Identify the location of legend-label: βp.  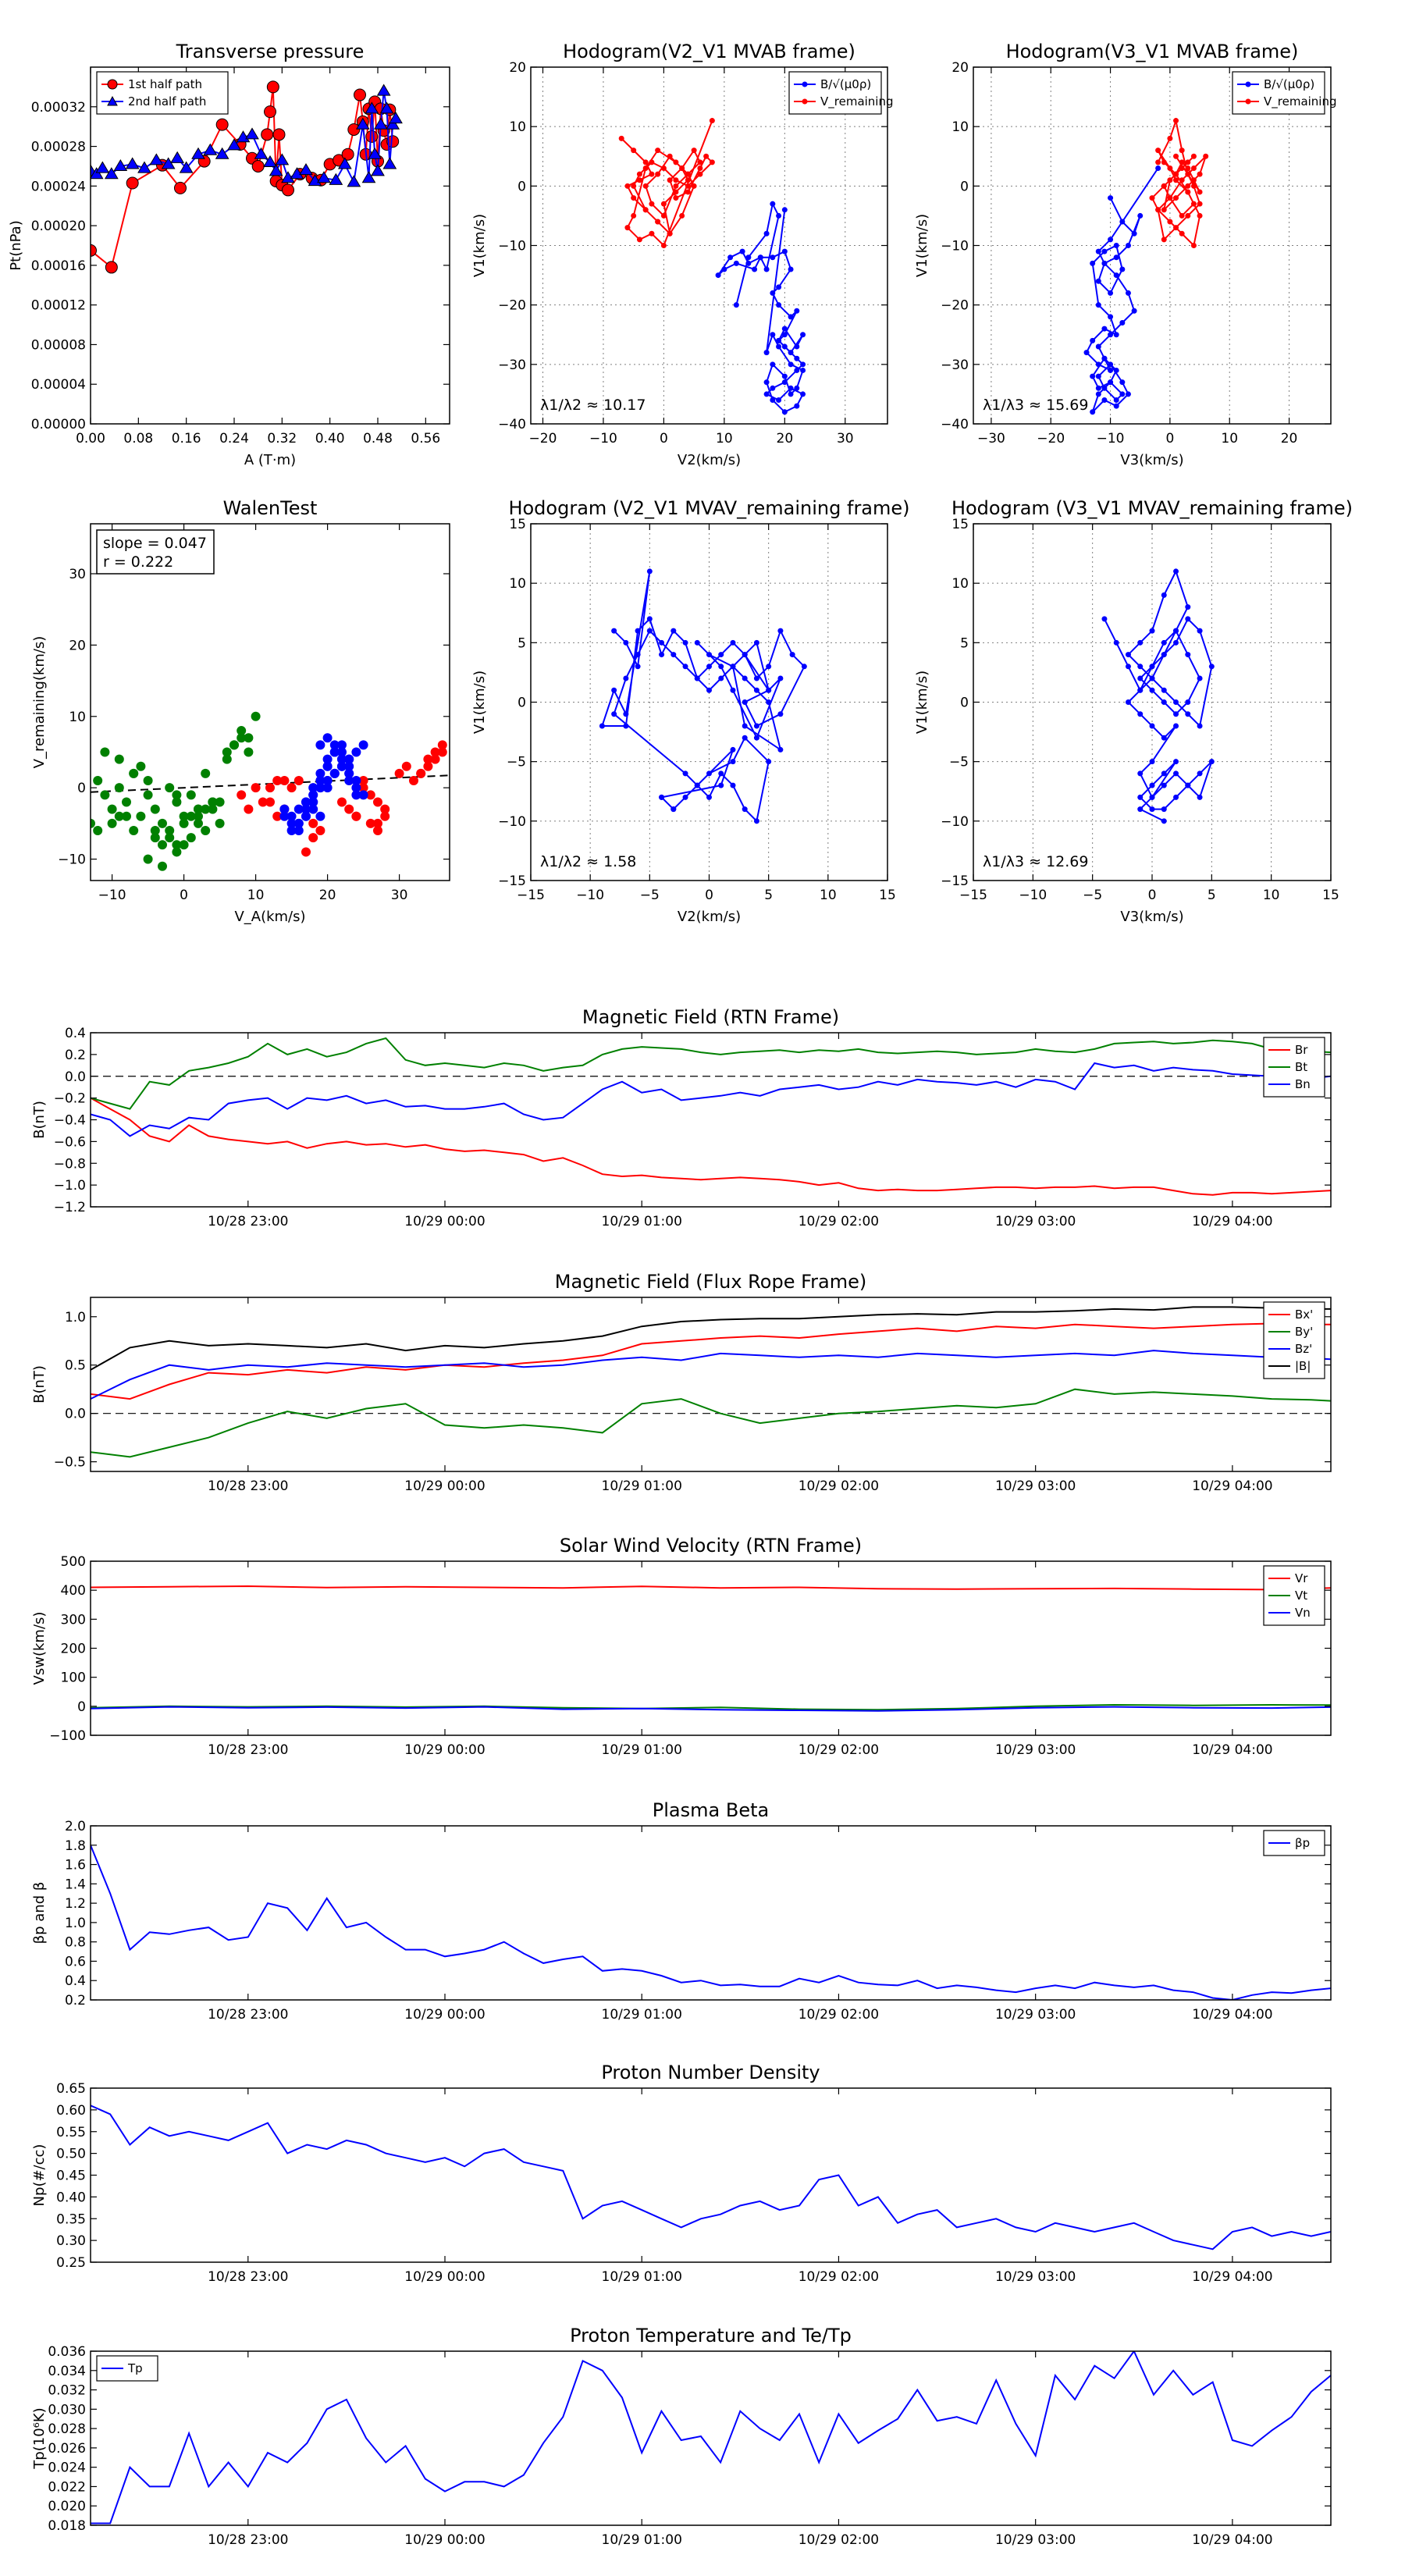
(1302, 1843).